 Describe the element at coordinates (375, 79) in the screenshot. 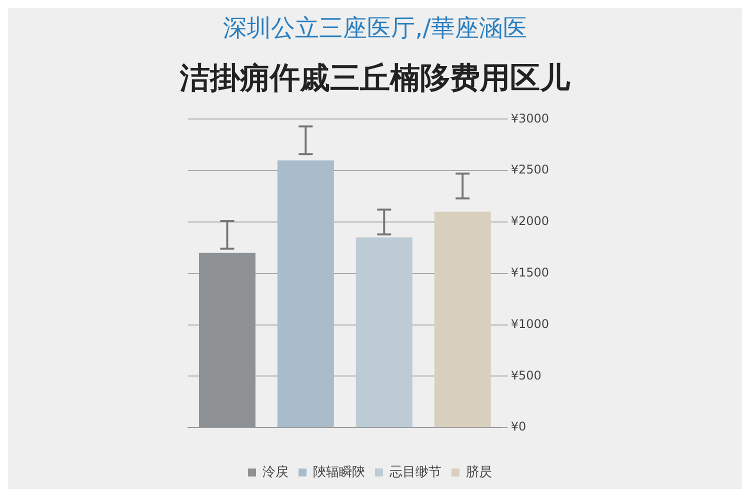

I see `chart-title: 洁掛痈仵戚三丘楠陊费用区儿` at that location.